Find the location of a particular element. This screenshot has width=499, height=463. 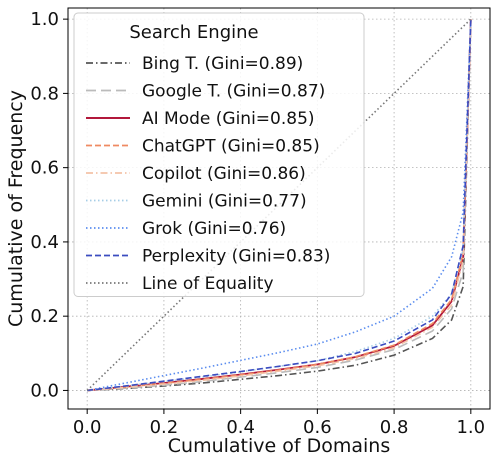

legend-entry-0: Bing T. (Gini=0.89) is located at coordinates (194, 64).